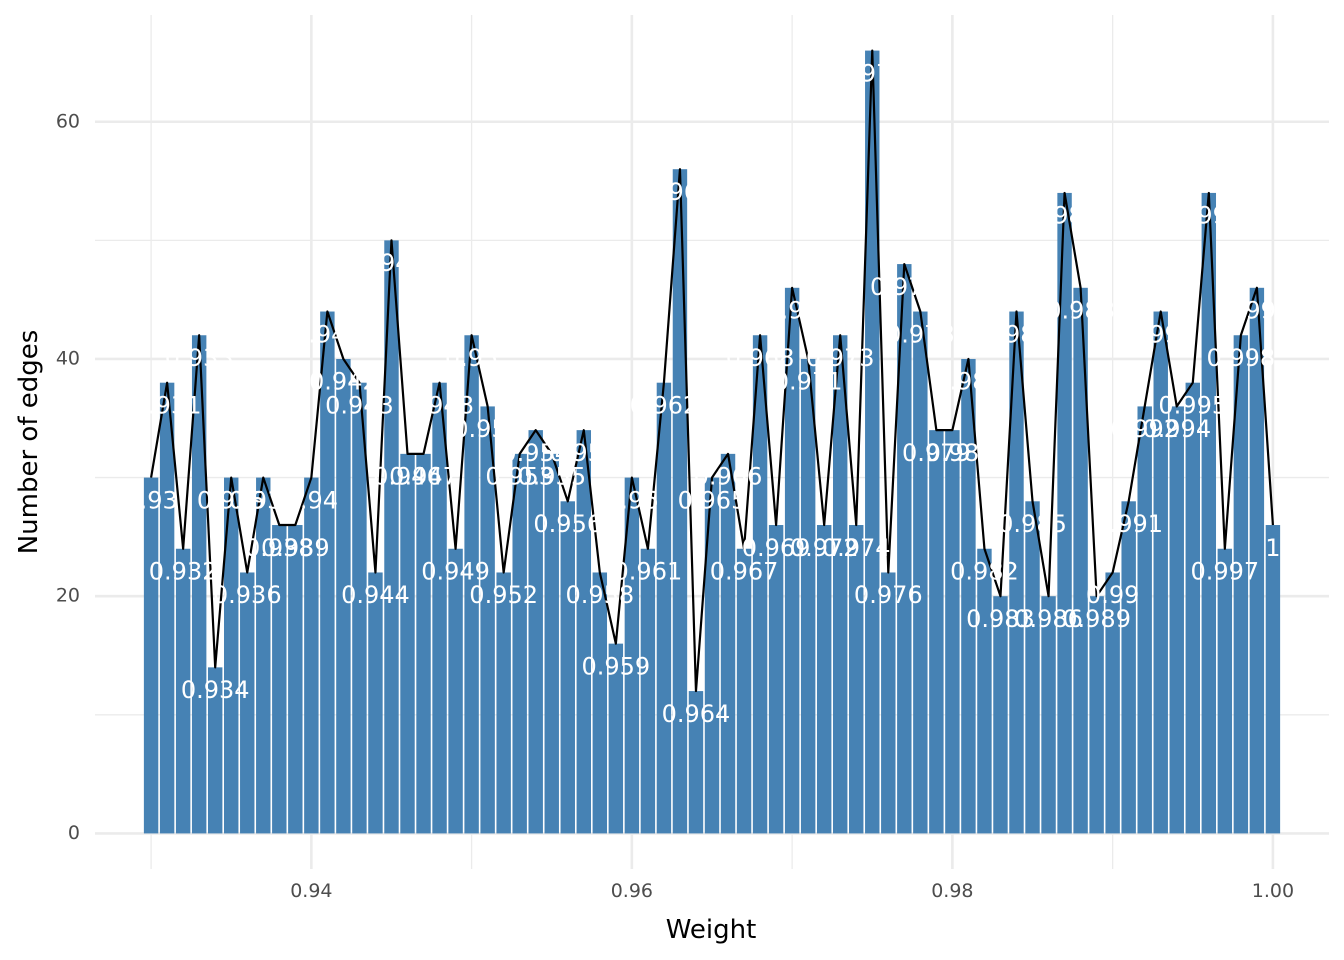 Image resolution: width=1344 pixels, height=960 pixels. I want to click on x-tick-label: 0.94, so click(311, 891).